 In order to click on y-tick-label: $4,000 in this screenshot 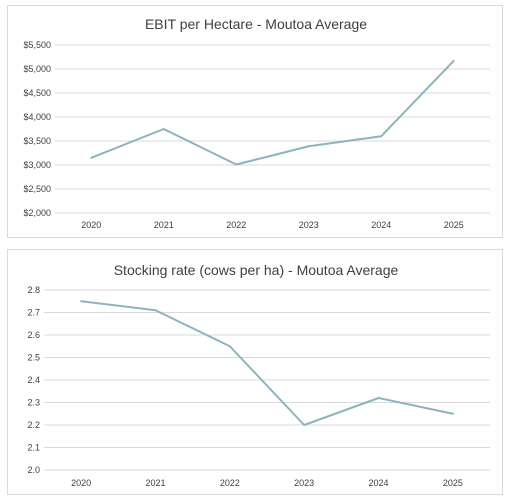, I will do `click(37, 117)`.